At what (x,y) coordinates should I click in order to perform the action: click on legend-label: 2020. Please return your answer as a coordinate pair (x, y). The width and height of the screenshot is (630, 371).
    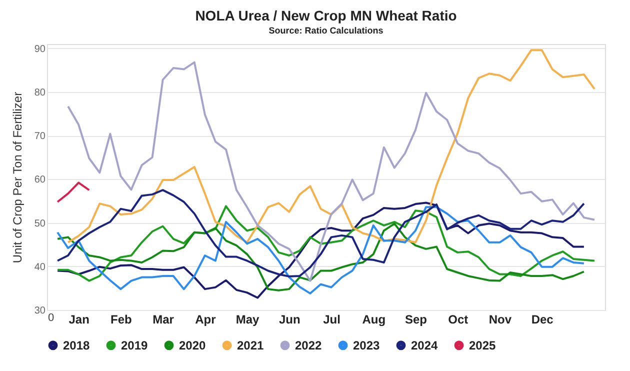
    Looking at the image, I should click on (192, 345).